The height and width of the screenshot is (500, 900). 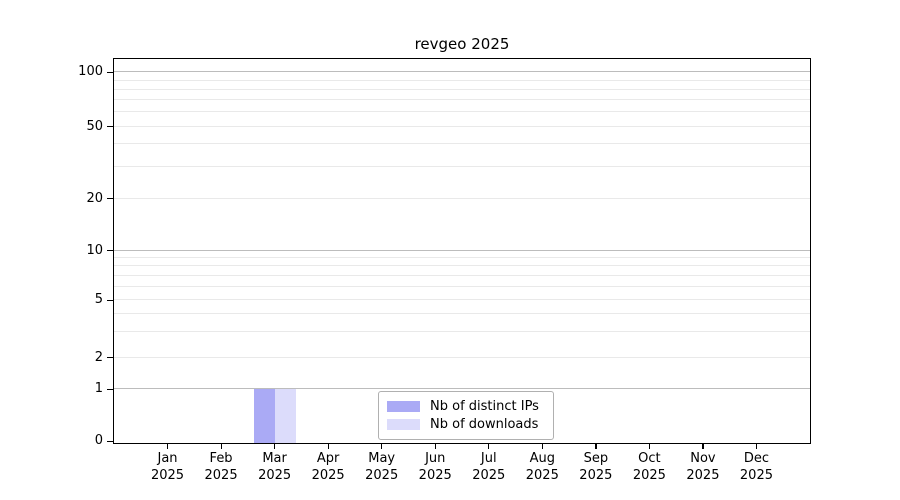 I want to click on x-tick-label: Oct 2025, so click(x=649, y=467).